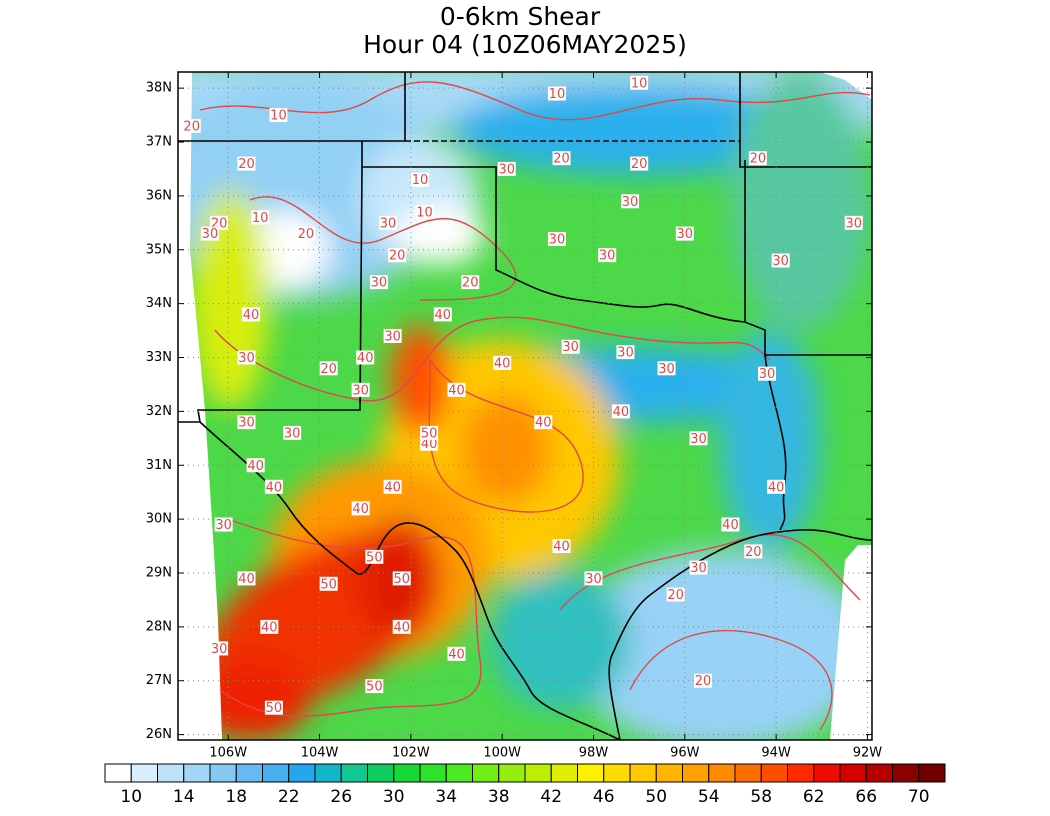 This screenshot has height=816, width=1050. Describe the element at coordinates (394, 797) in the screenshot. I see `colorbar-label: 30` at that location.